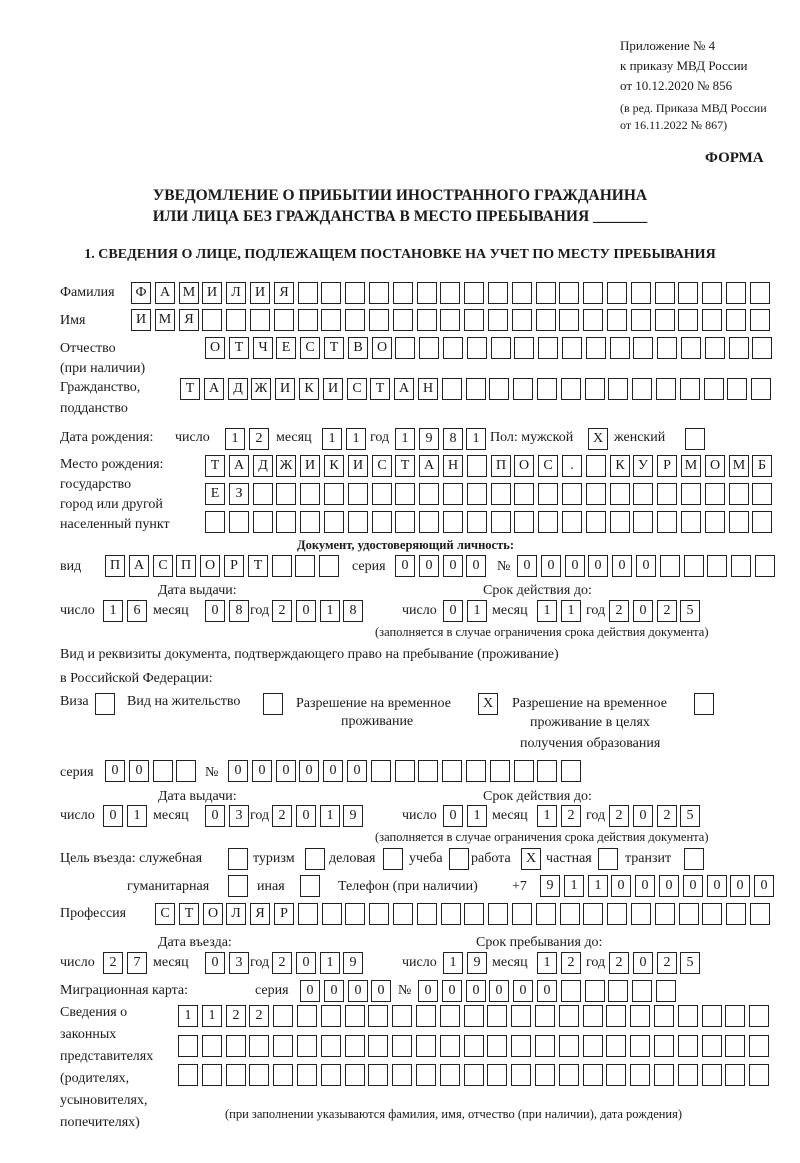 The width and height of the screenshot is (800, 1163). I want to click on sex-female-checkbox, so click(695, 439).